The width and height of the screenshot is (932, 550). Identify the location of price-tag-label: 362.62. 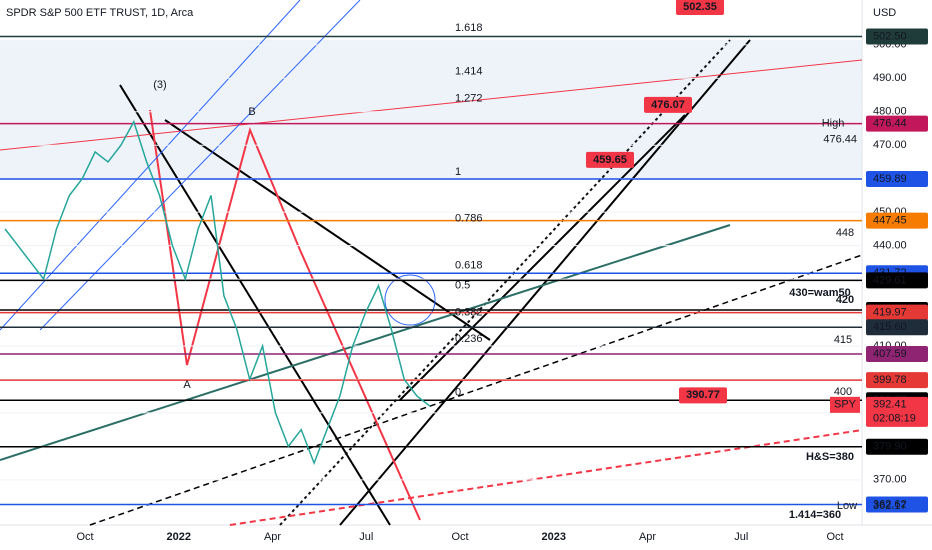
(890, 504).